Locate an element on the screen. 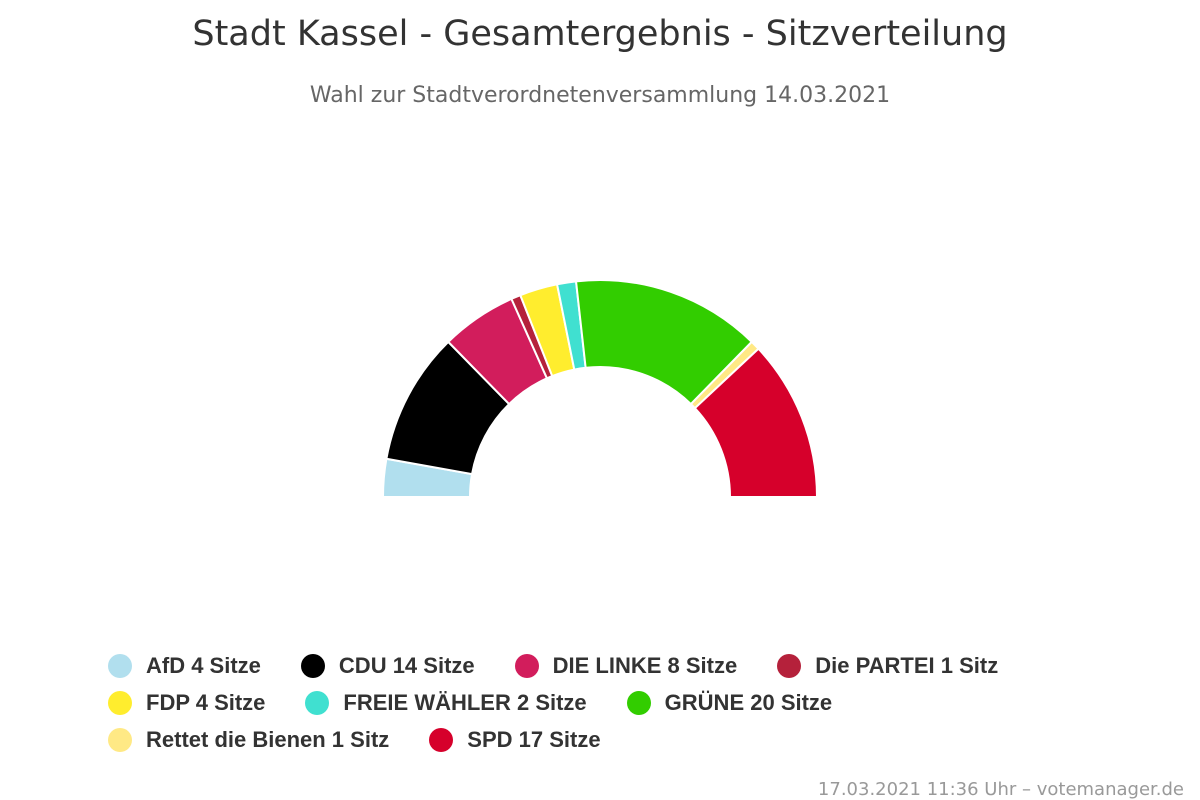 The image size is (1200, 800). legend-label: SPD 17 Sitze is located at coordinates (534, 739).